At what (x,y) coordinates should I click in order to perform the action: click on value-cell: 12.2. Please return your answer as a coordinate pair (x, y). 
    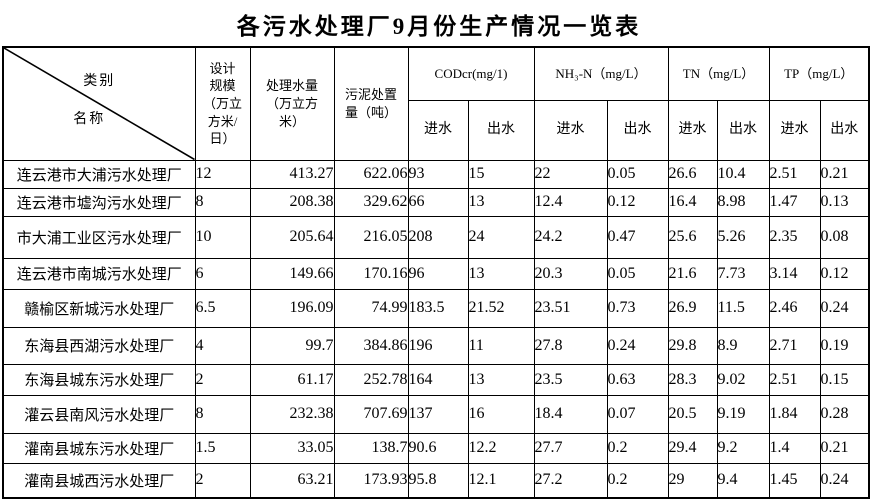
    Looking at the image, I should click on (501, 448).